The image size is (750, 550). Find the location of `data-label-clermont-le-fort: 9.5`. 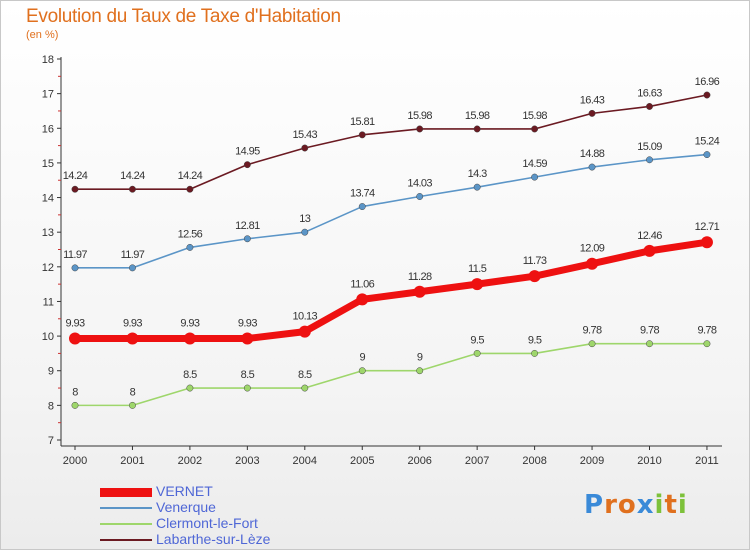

data-label-clermont-le-fort: 9.5 is located at coordinates (477, 340).